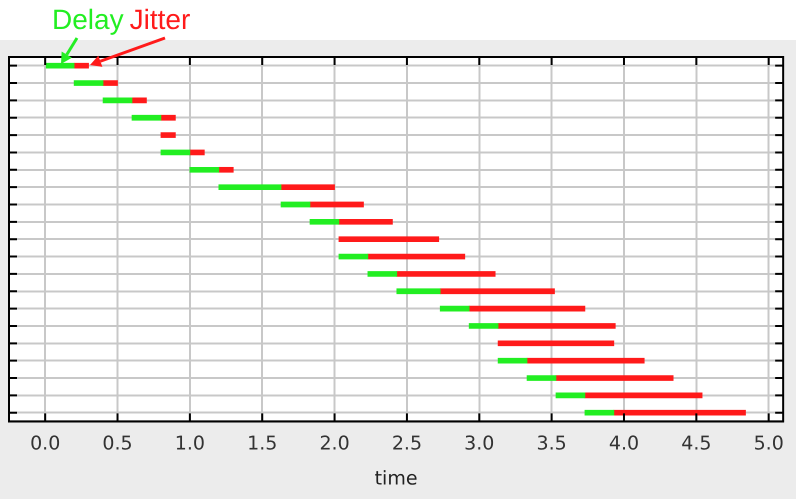 The height and width of the screenshot is (499, 796). What do you see at coordinates (479, 443) in the screenshot?
I see `x-tick-label: 3.0` at bounding box center [479, 443].